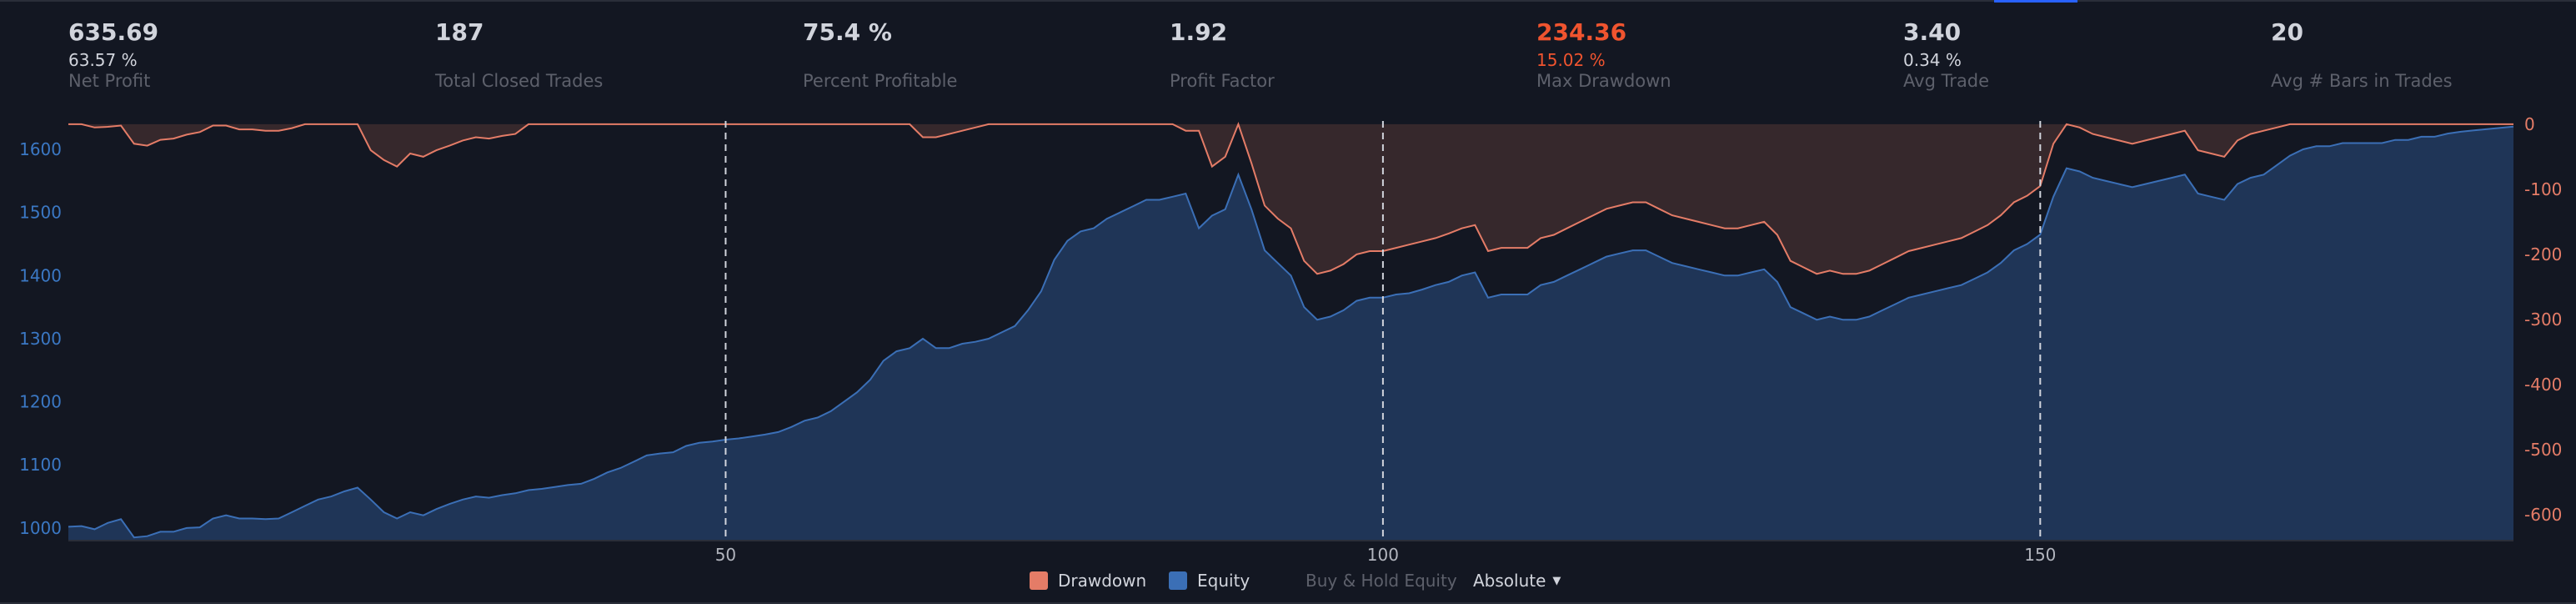 Image resolution: width=2576 pixels, height=604 pixels. I want to click on y-right-tick-label: -500, so click(2543, 450).